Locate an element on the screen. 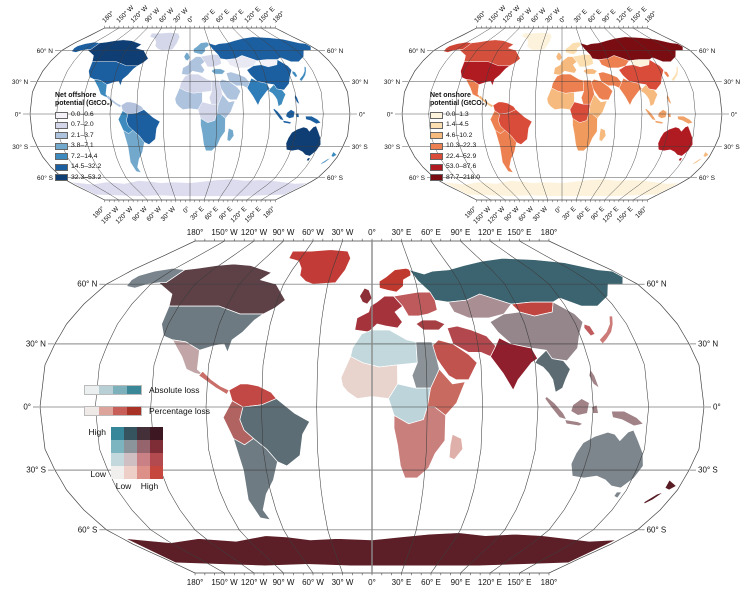 This screenshot has height=594, width=750. legend-class-label: 1.4–4.5 is located at coordinates (457, 125).